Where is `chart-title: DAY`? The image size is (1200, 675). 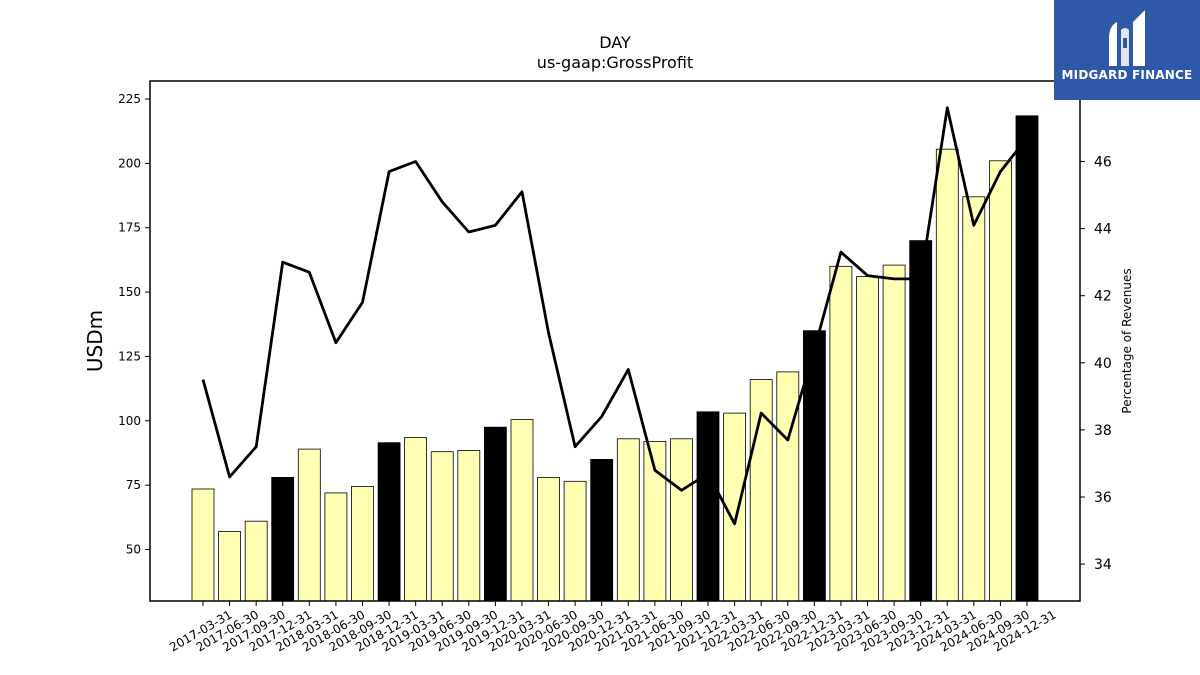
chart-title: DAY is located at coordinates (615, 42).